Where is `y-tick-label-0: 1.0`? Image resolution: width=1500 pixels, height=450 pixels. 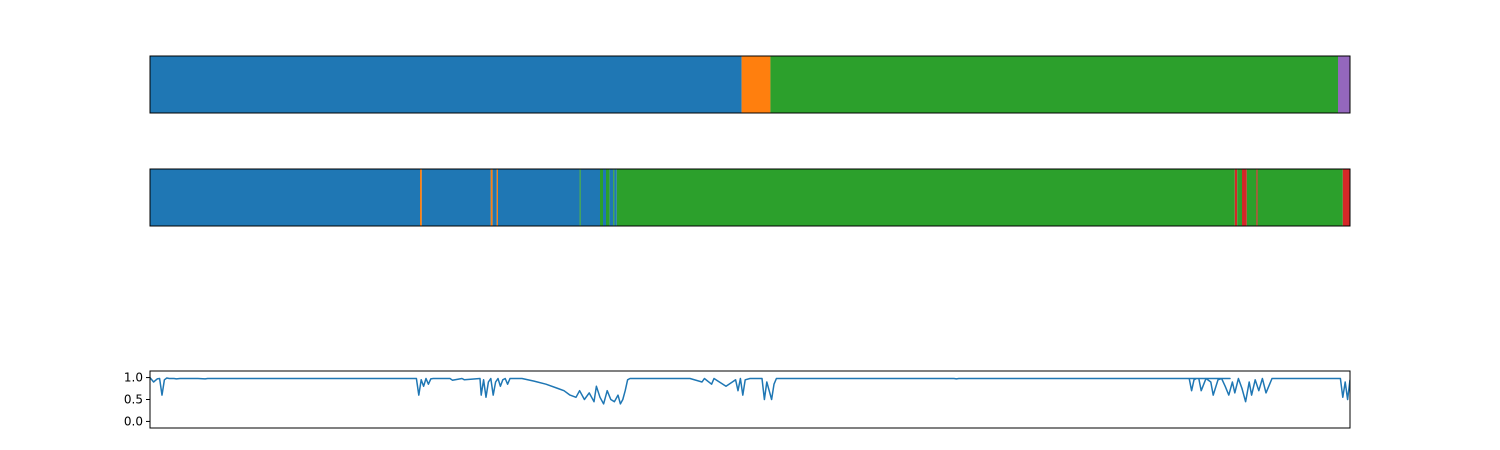 y-tick-label-0: 1.0 is located at coordinates (133, 378).